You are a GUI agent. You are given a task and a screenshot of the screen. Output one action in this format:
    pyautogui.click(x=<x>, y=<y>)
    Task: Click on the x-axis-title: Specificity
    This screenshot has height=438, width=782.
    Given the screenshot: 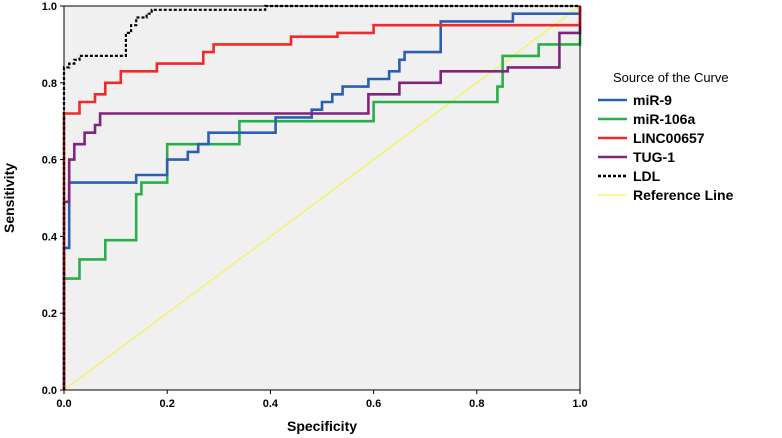 What is the action you would take?
    pyautogui.click(x=322, y=426)
    